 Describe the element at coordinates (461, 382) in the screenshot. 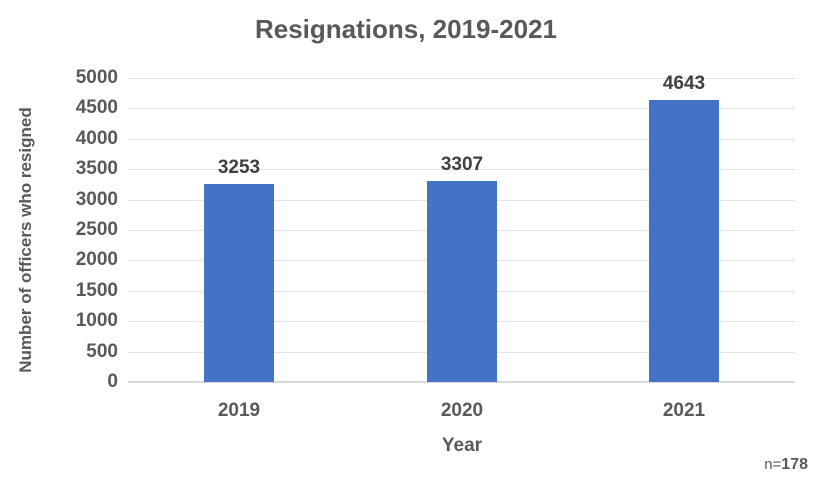

I see `x-axis-line` at that location.